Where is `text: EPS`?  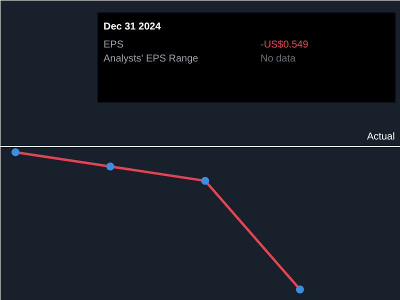
text: EPS is located at coordinates (114, 45).